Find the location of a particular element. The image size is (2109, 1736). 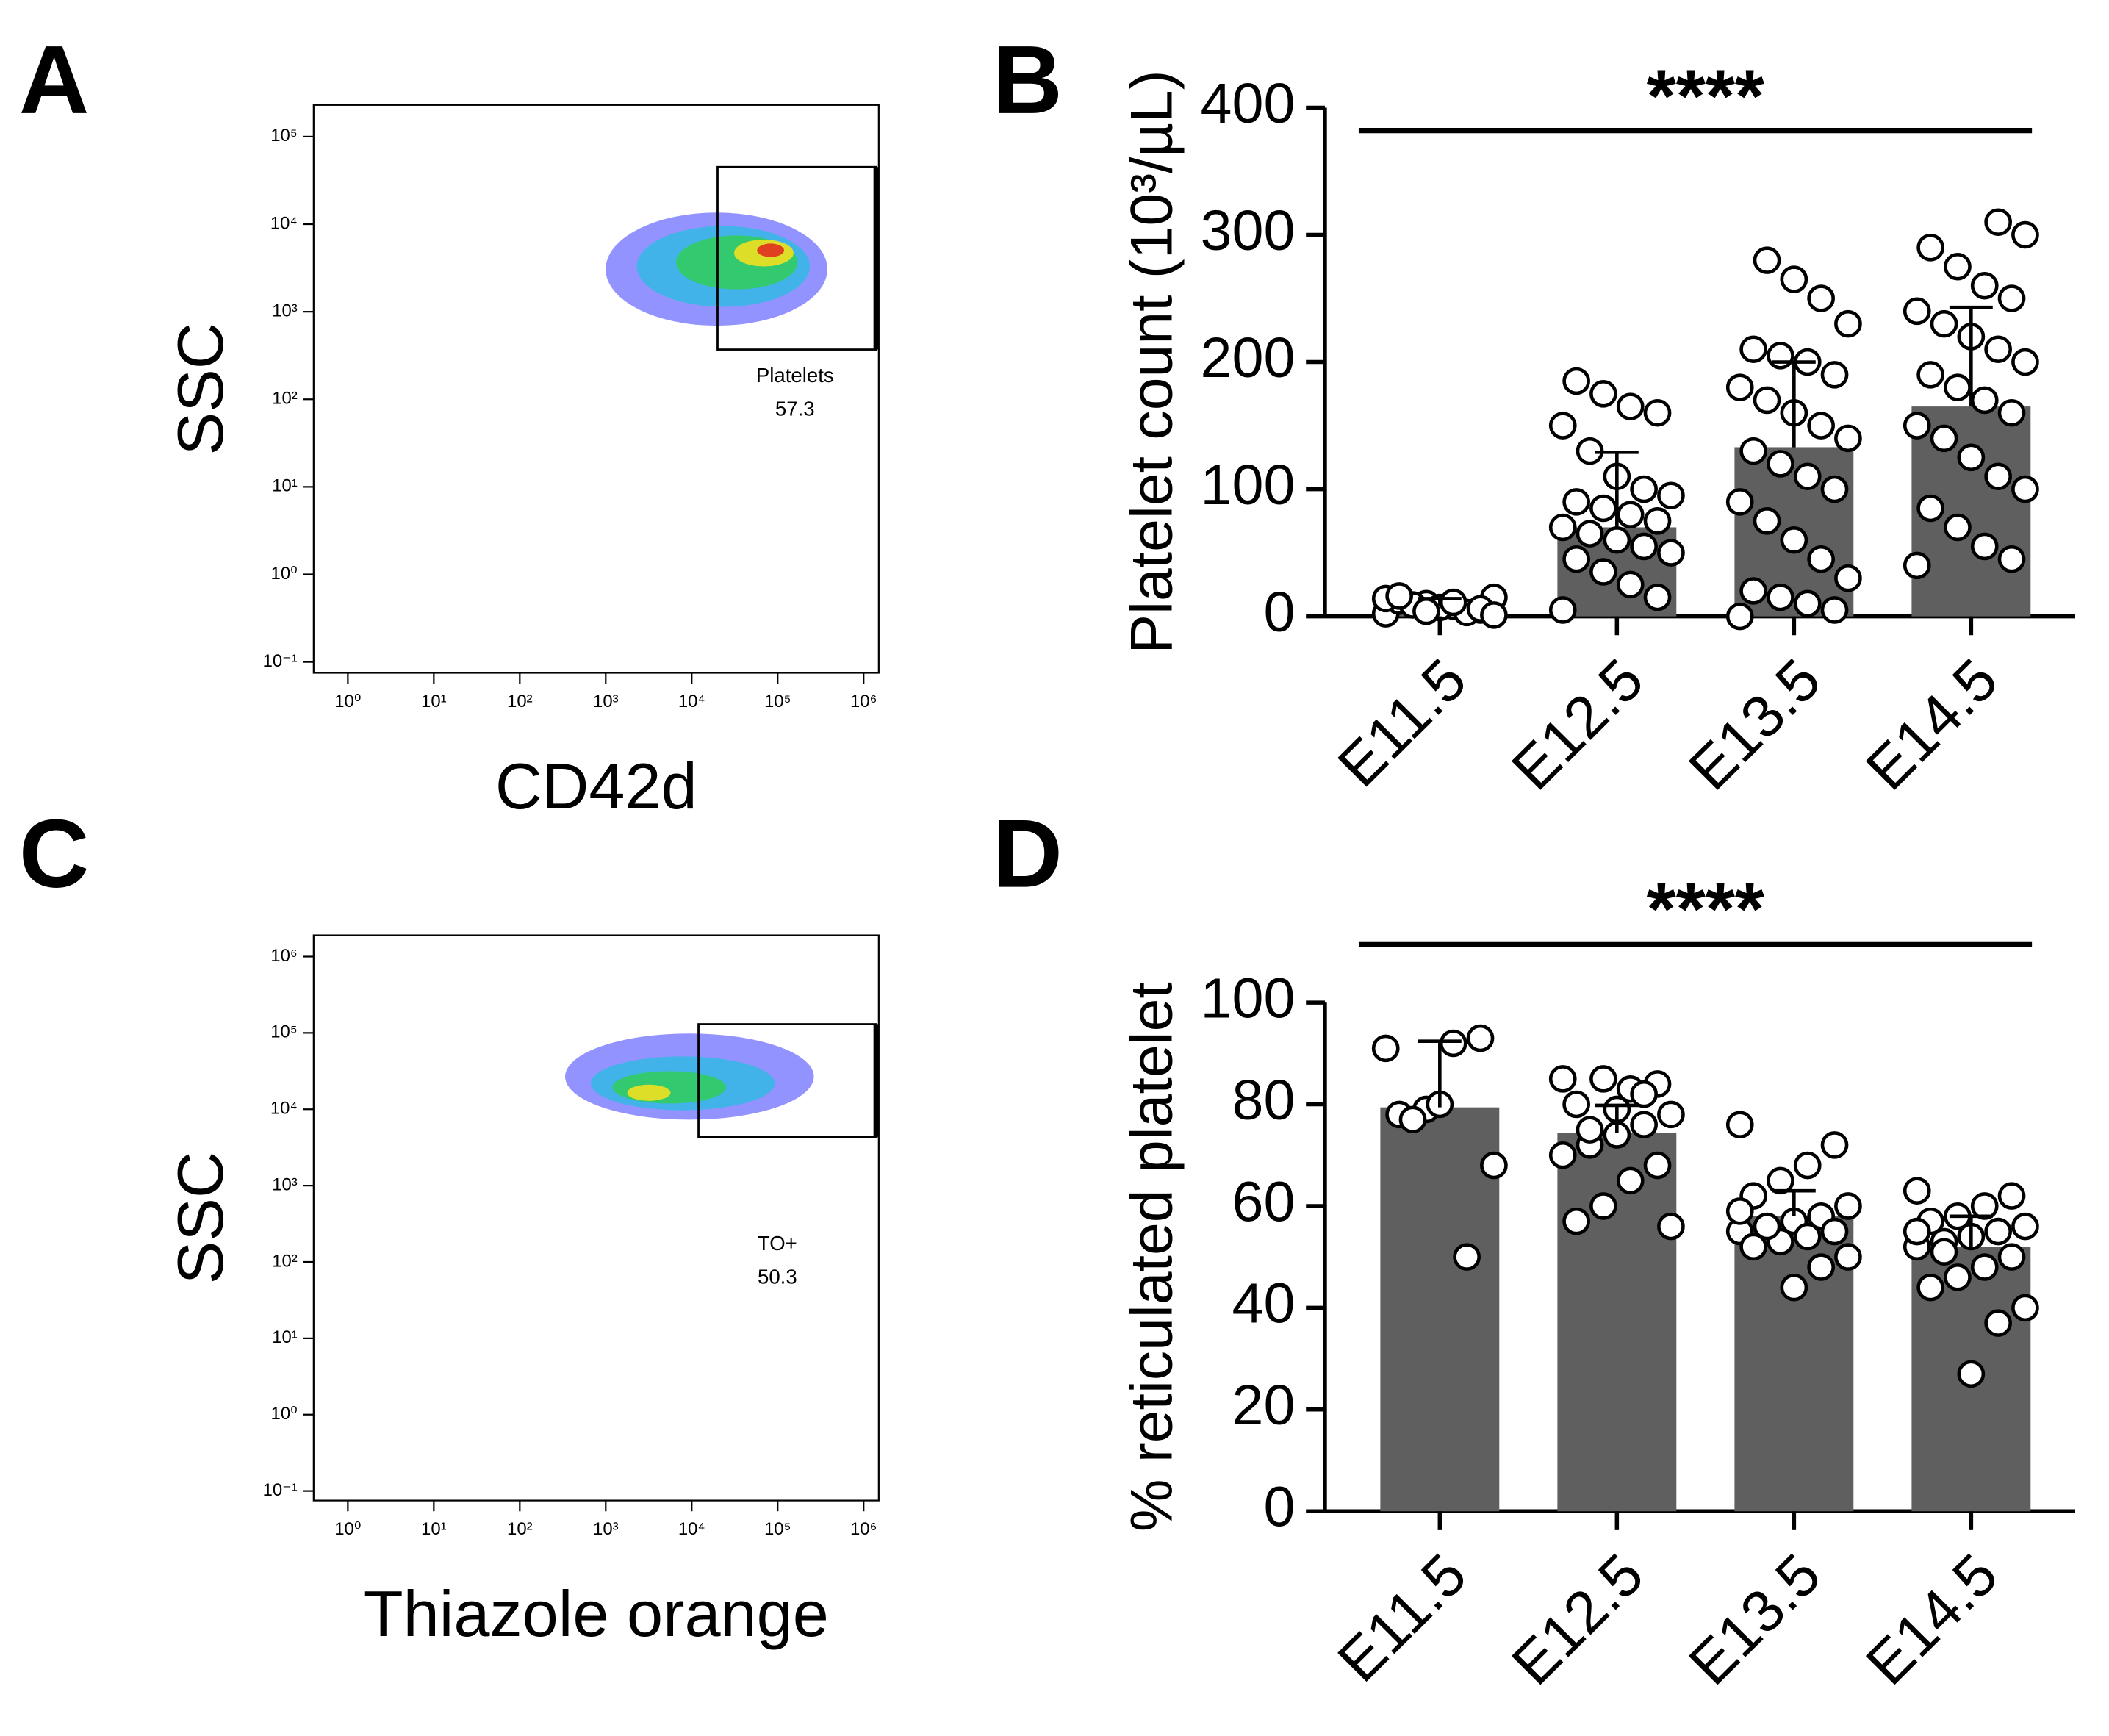

x-tick-label: 10³ is located at coordinates (606, 701).